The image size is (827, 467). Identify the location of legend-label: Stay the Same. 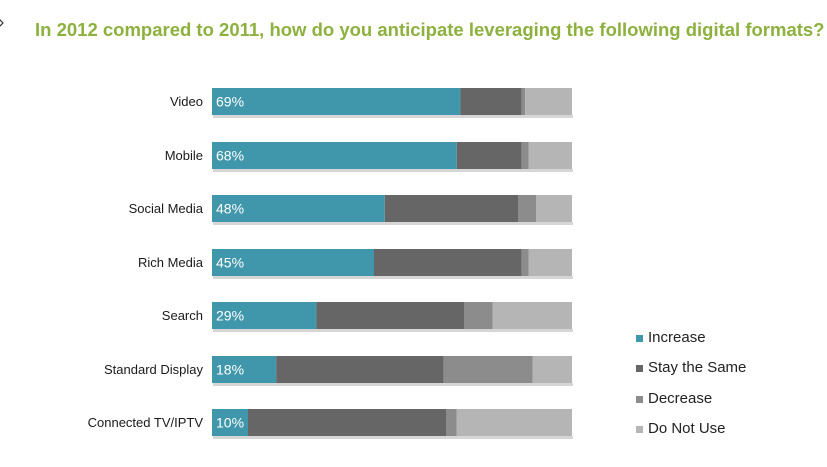
(697, 368).